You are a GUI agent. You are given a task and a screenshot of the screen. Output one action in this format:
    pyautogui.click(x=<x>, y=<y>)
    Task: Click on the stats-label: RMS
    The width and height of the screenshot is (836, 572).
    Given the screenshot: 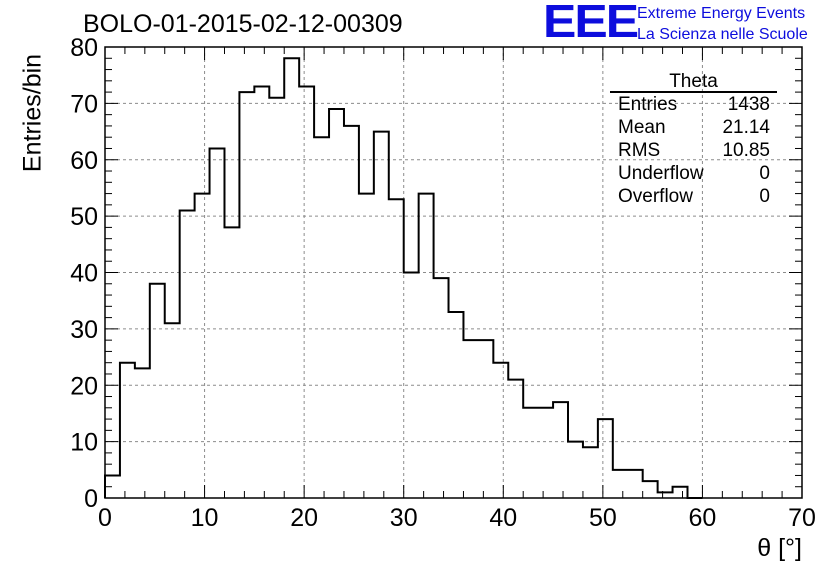 What is the action you would take?
    pyautogui.click(x=639, y=150)
    